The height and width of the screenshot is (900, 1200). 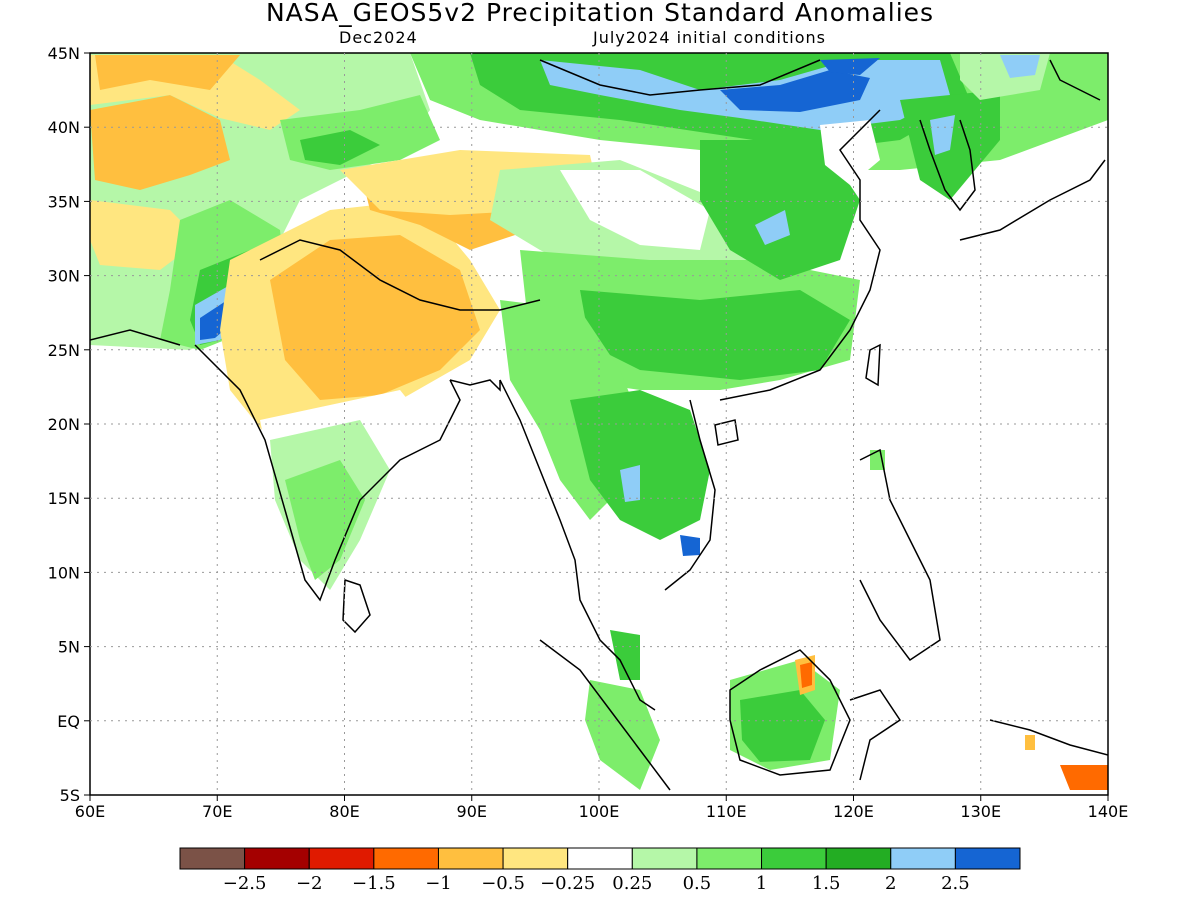 What do you see at coordinates (850, 152) in the screenshot?
I see `anomaly-region-bohai-white` at bounding box center [850, 152].